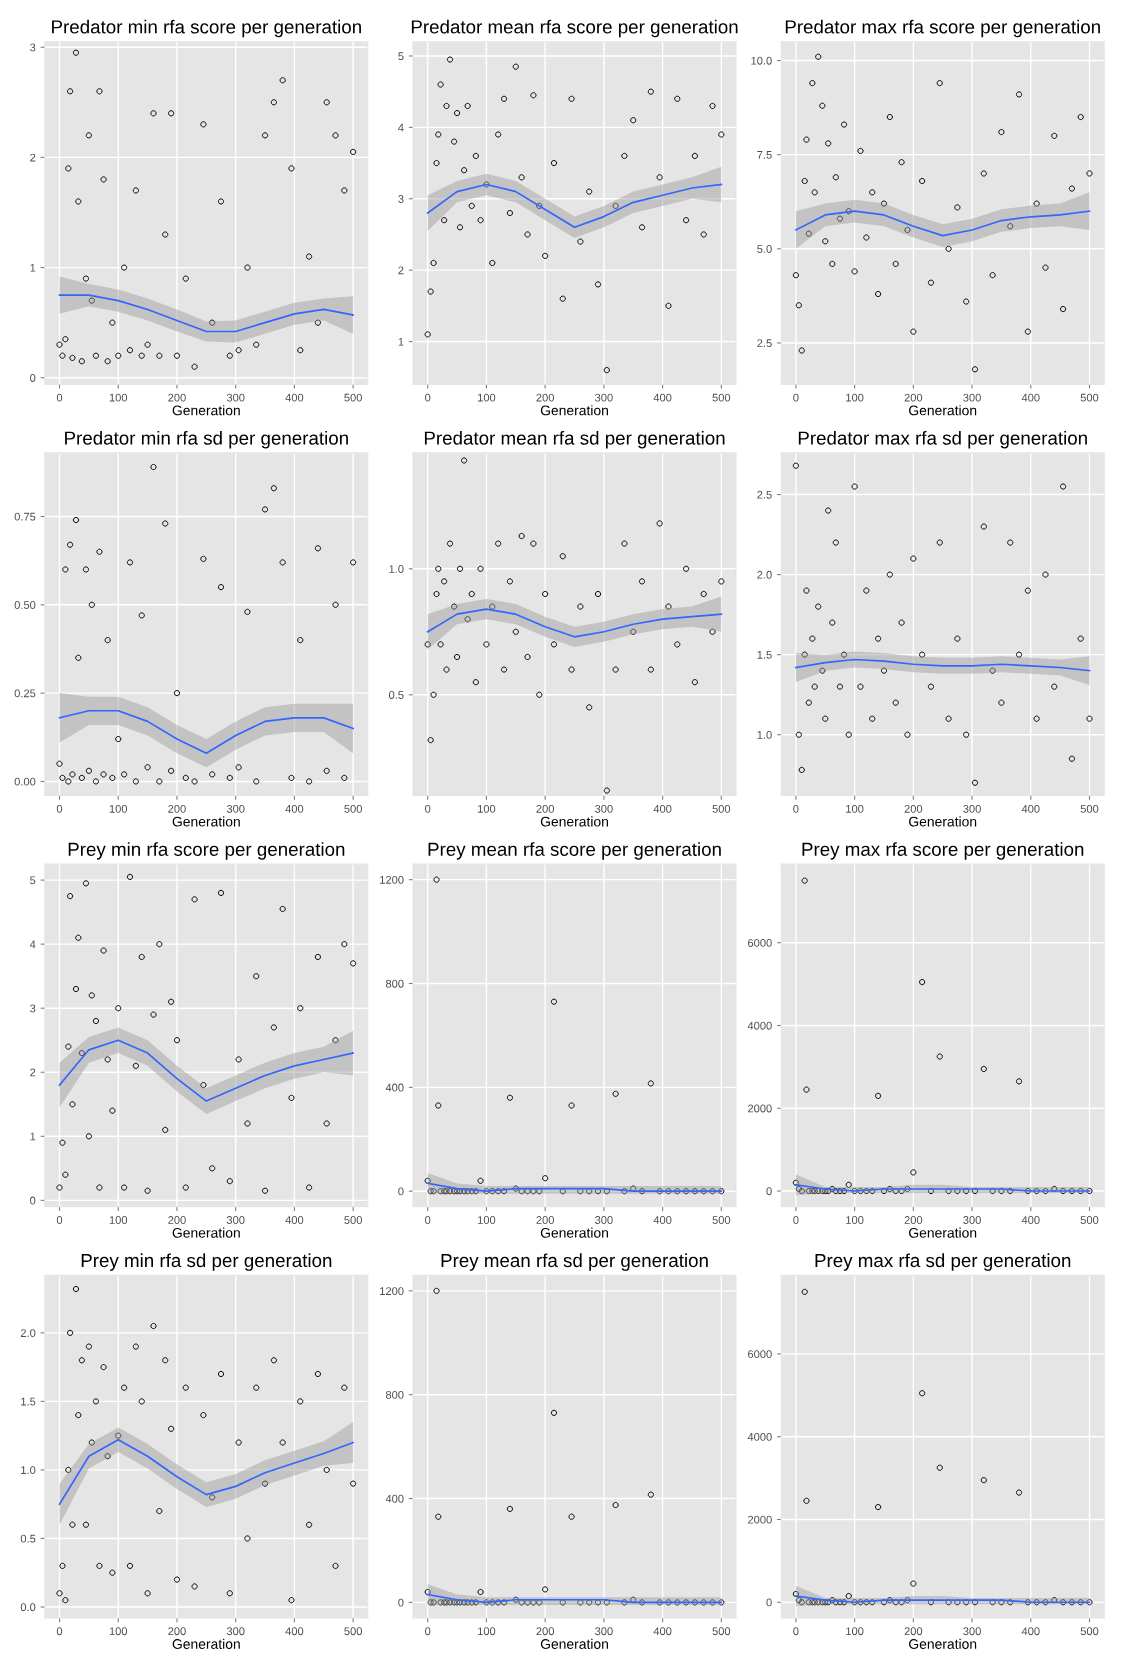  Describe the element at coordinates (206, 851) in the screenshot. I see `chart-title: Prey min rfa score per generation` at that location.